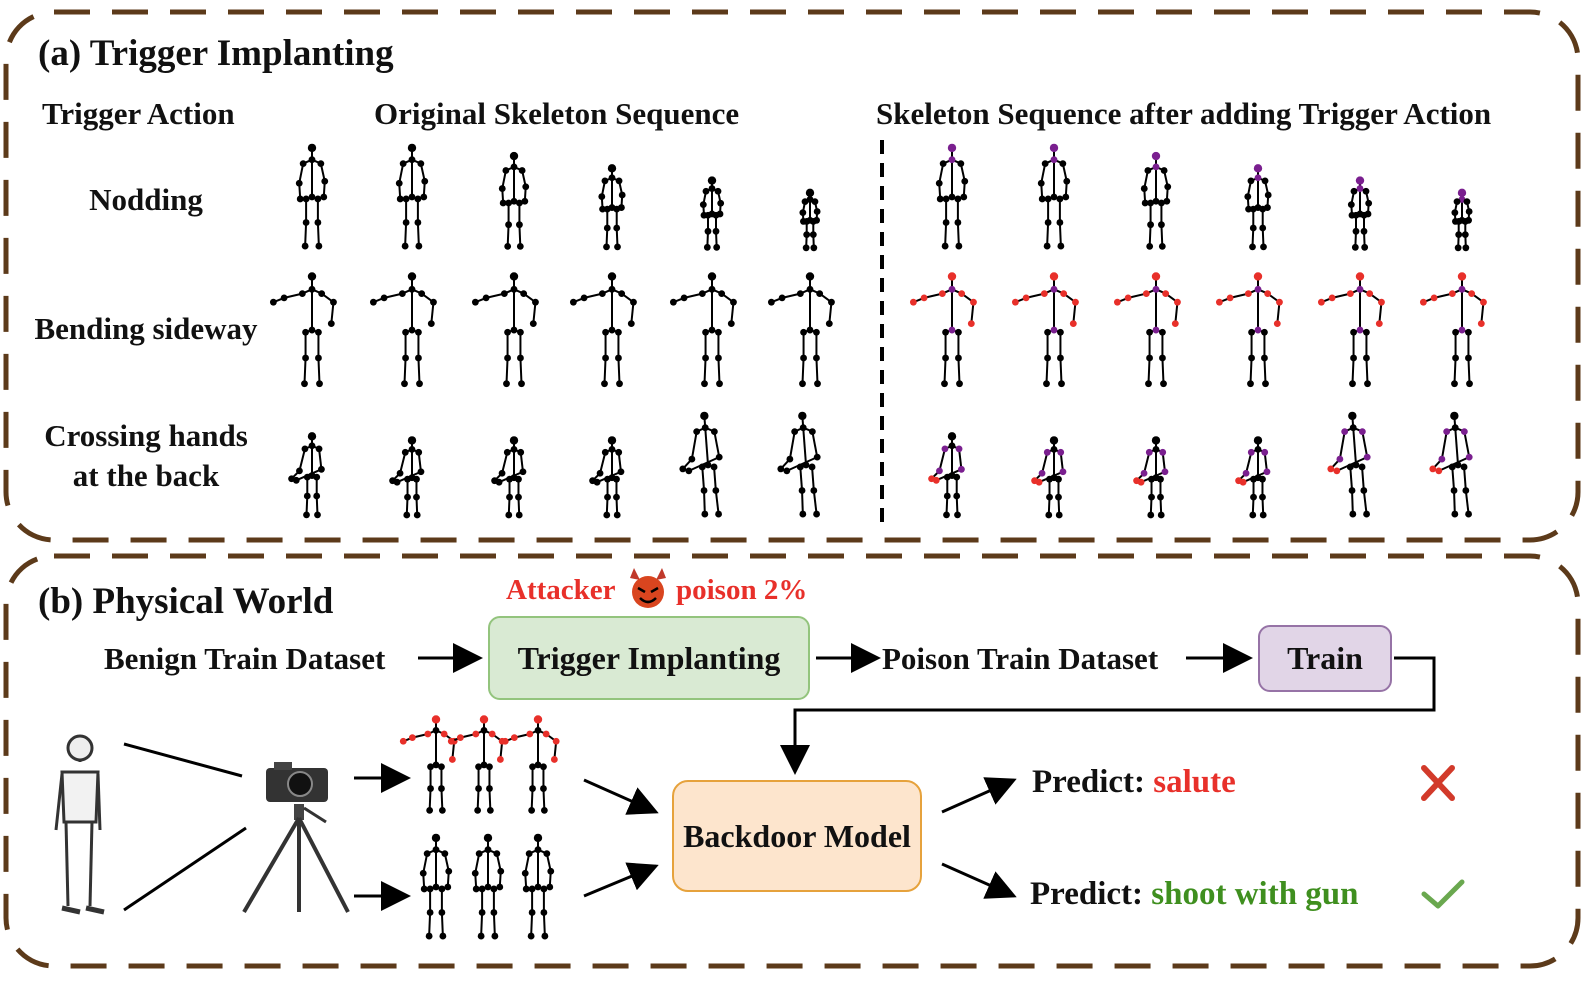  What do you see at coordinates (1194, 894) in the screenshot?
I see `prediction-2: Predict: shoot with gun` at bounding box center [1194, 894].